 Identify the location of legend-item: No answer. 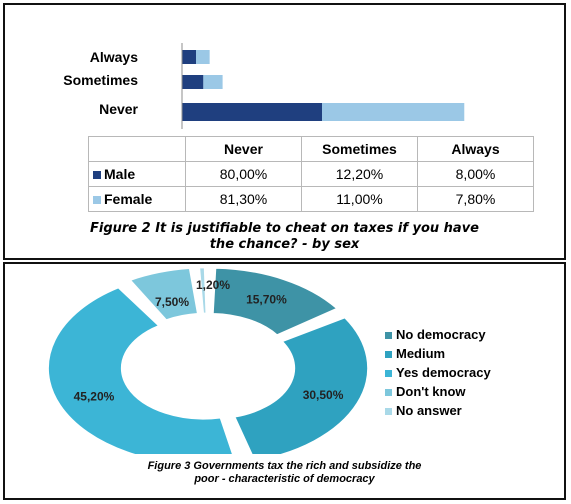
(423, 410).